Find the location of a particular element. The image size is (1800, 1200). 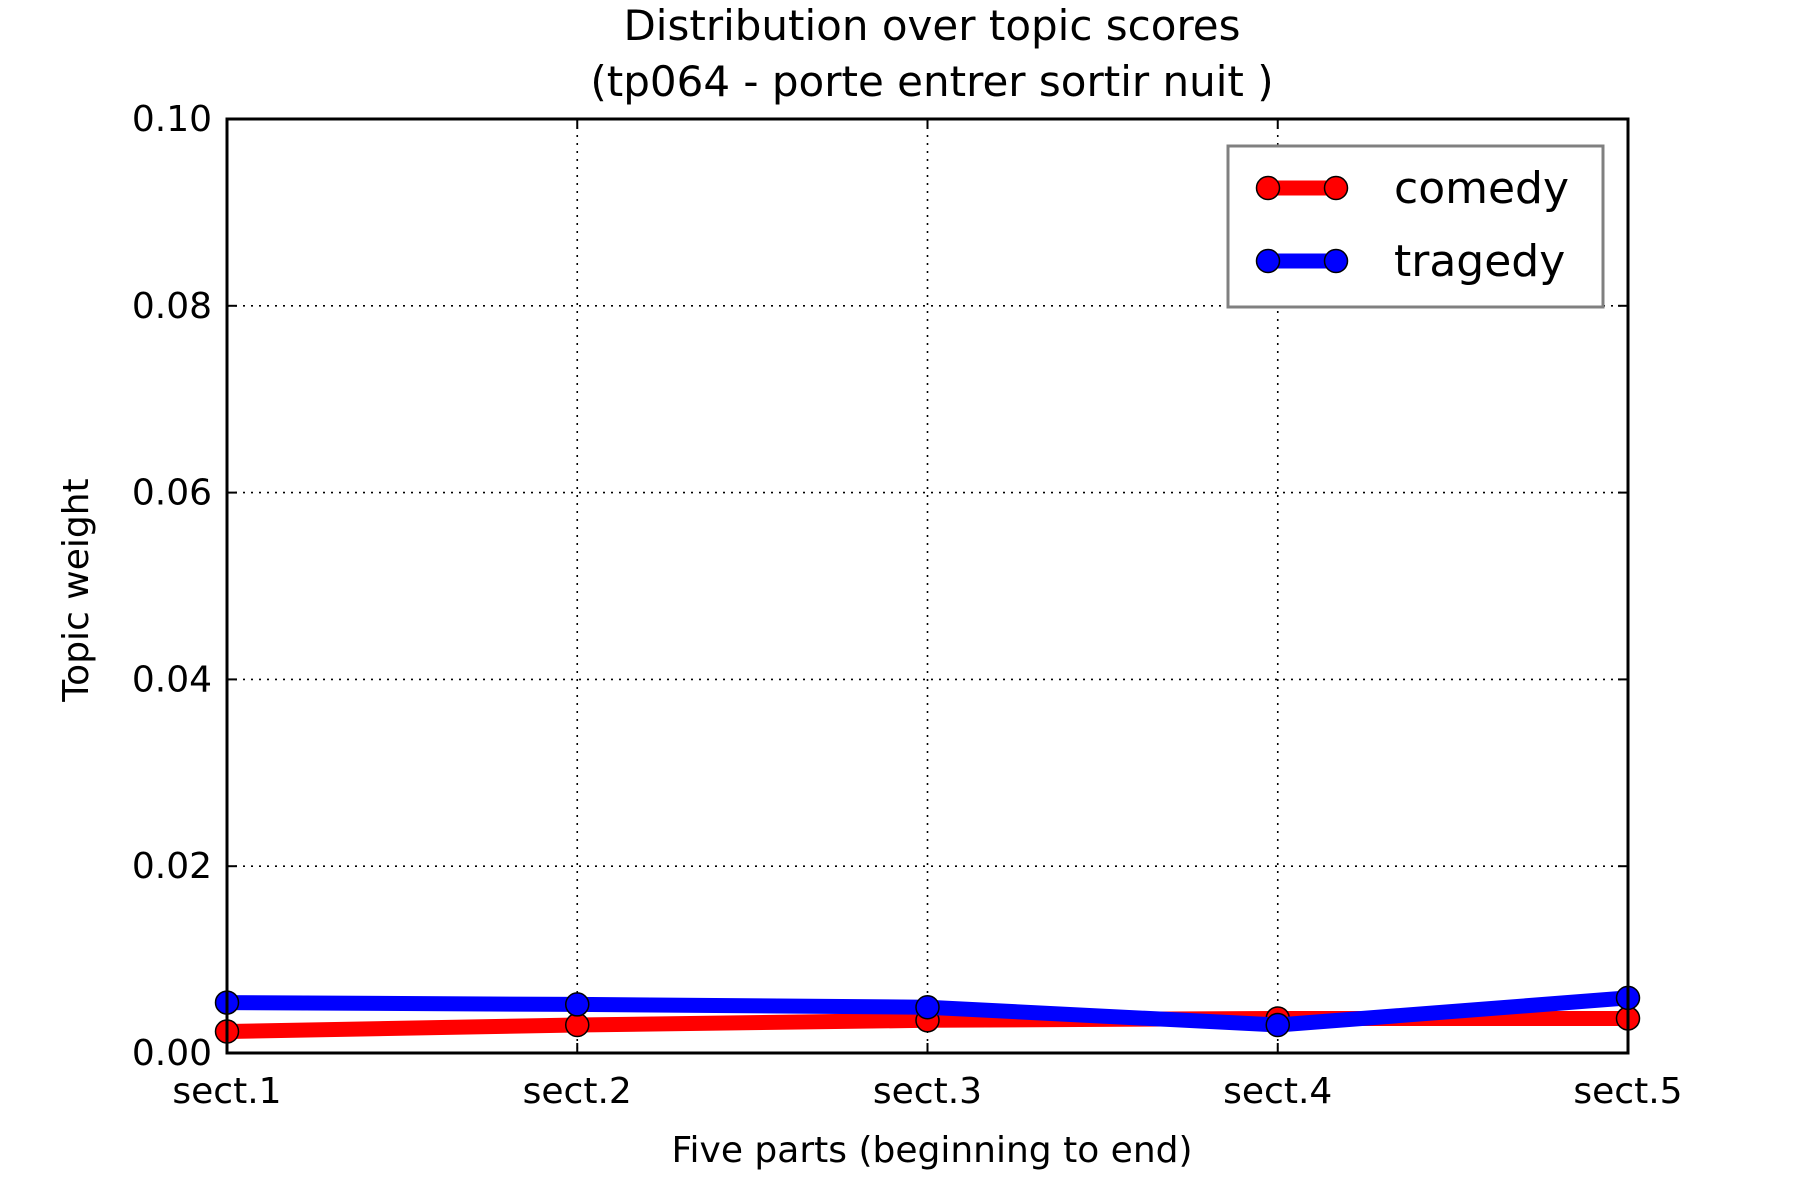

x-tick-label: sect.4 is located at coordinates (1277, 1091).